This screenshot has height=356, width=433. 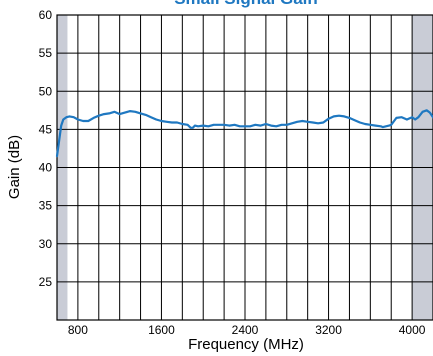 I want to click on y-tick-label: 55, so click(x=46, y=53).